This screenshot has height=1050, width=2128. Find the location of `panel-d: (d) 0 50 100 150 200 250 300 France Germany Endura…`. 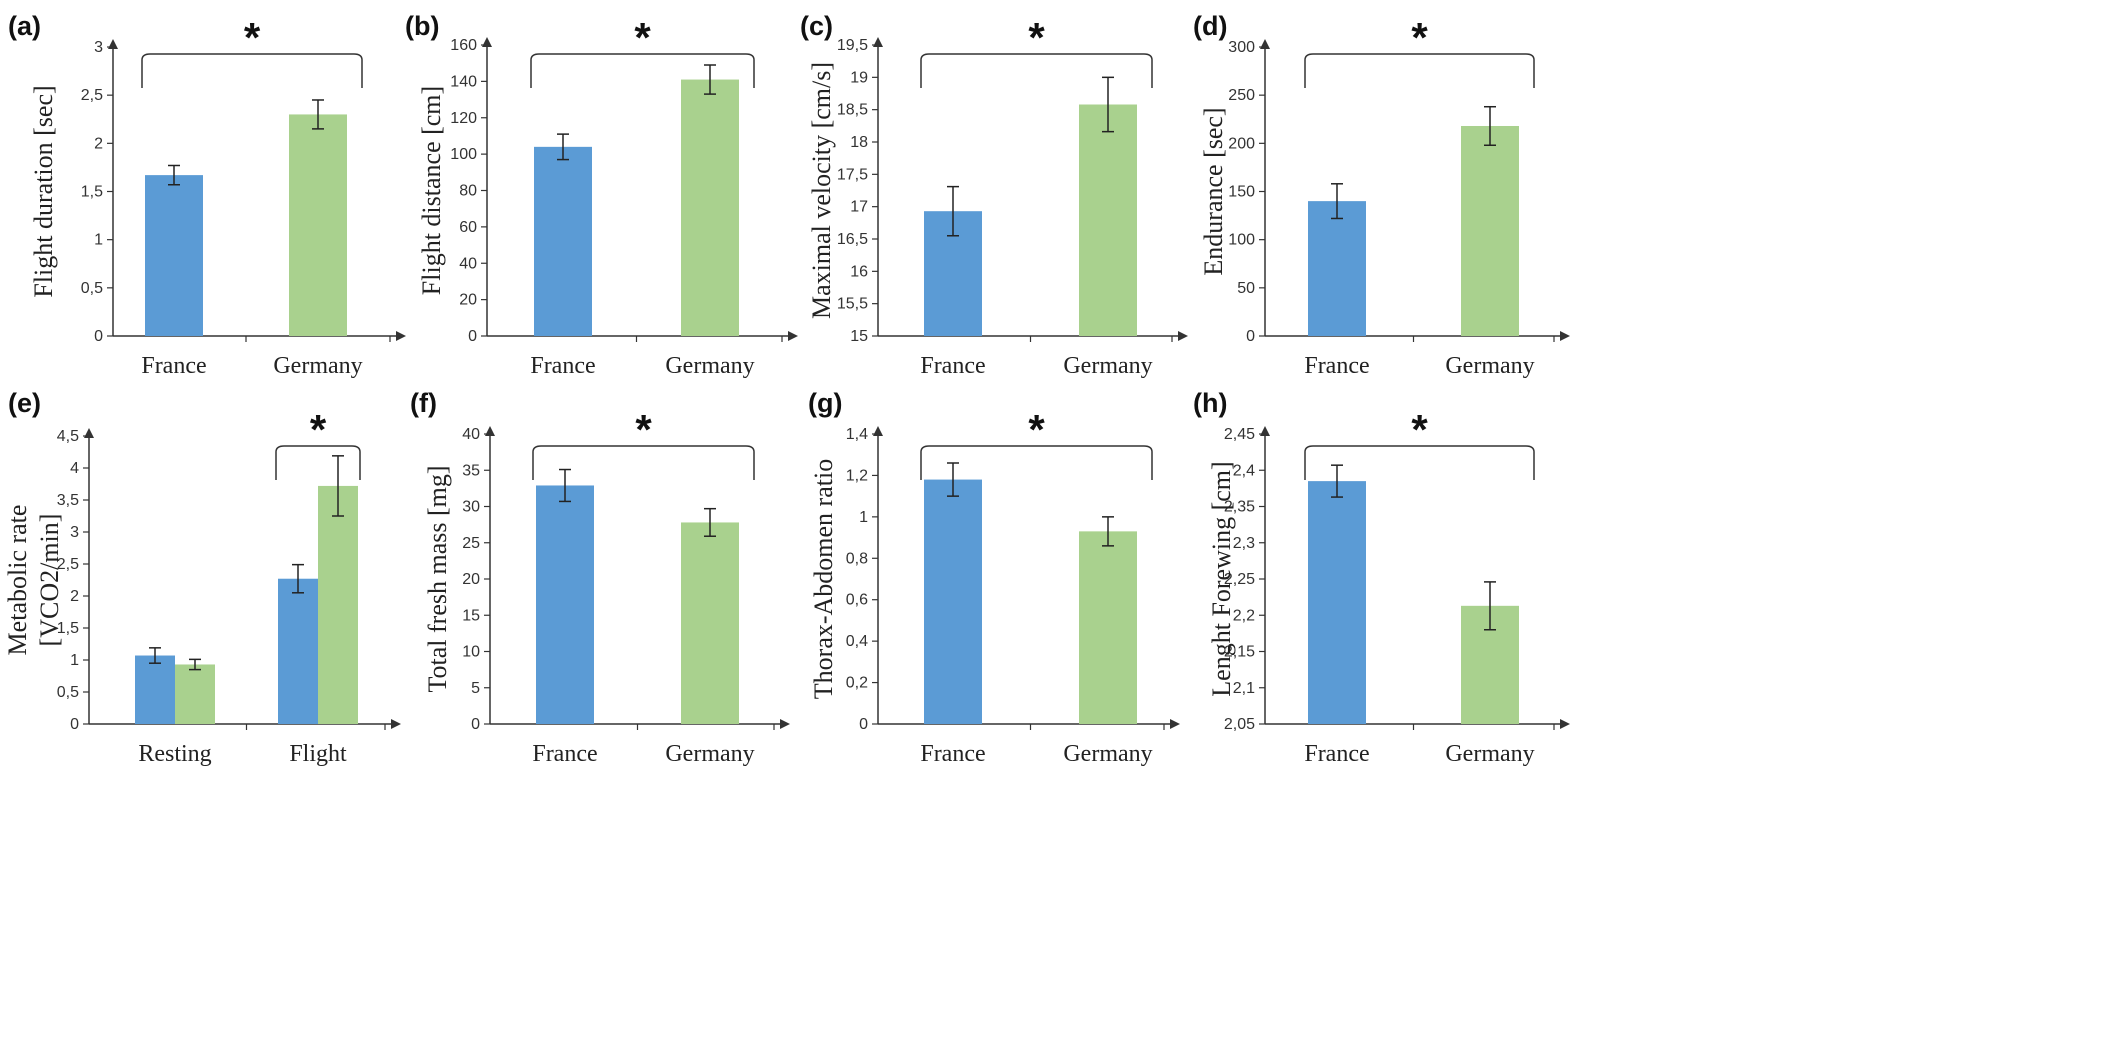

panel-d: (d) 0 50 100 150 200 250 300 France Germany Endura… is located at coordinates (1381, 195).